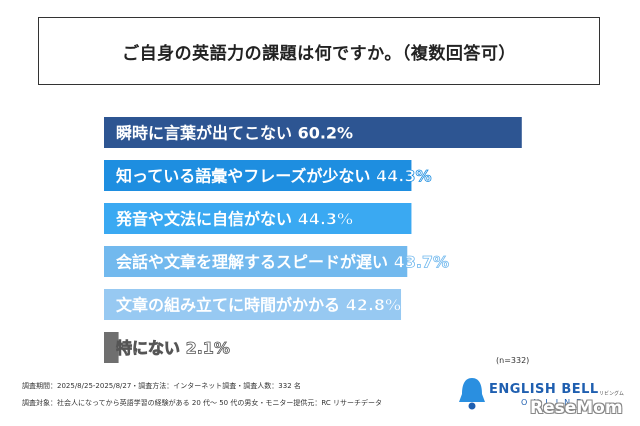 This screenshot has width=640, height=426. I want to click on value-label-3: 43.7%, so click(422, 262).